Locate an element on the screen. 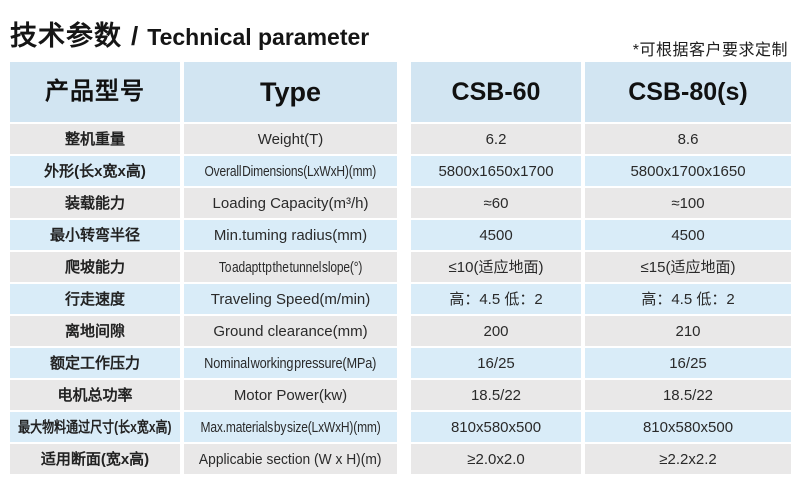  value-csb80: 810x580x500 is located at coordinates (688, 427).